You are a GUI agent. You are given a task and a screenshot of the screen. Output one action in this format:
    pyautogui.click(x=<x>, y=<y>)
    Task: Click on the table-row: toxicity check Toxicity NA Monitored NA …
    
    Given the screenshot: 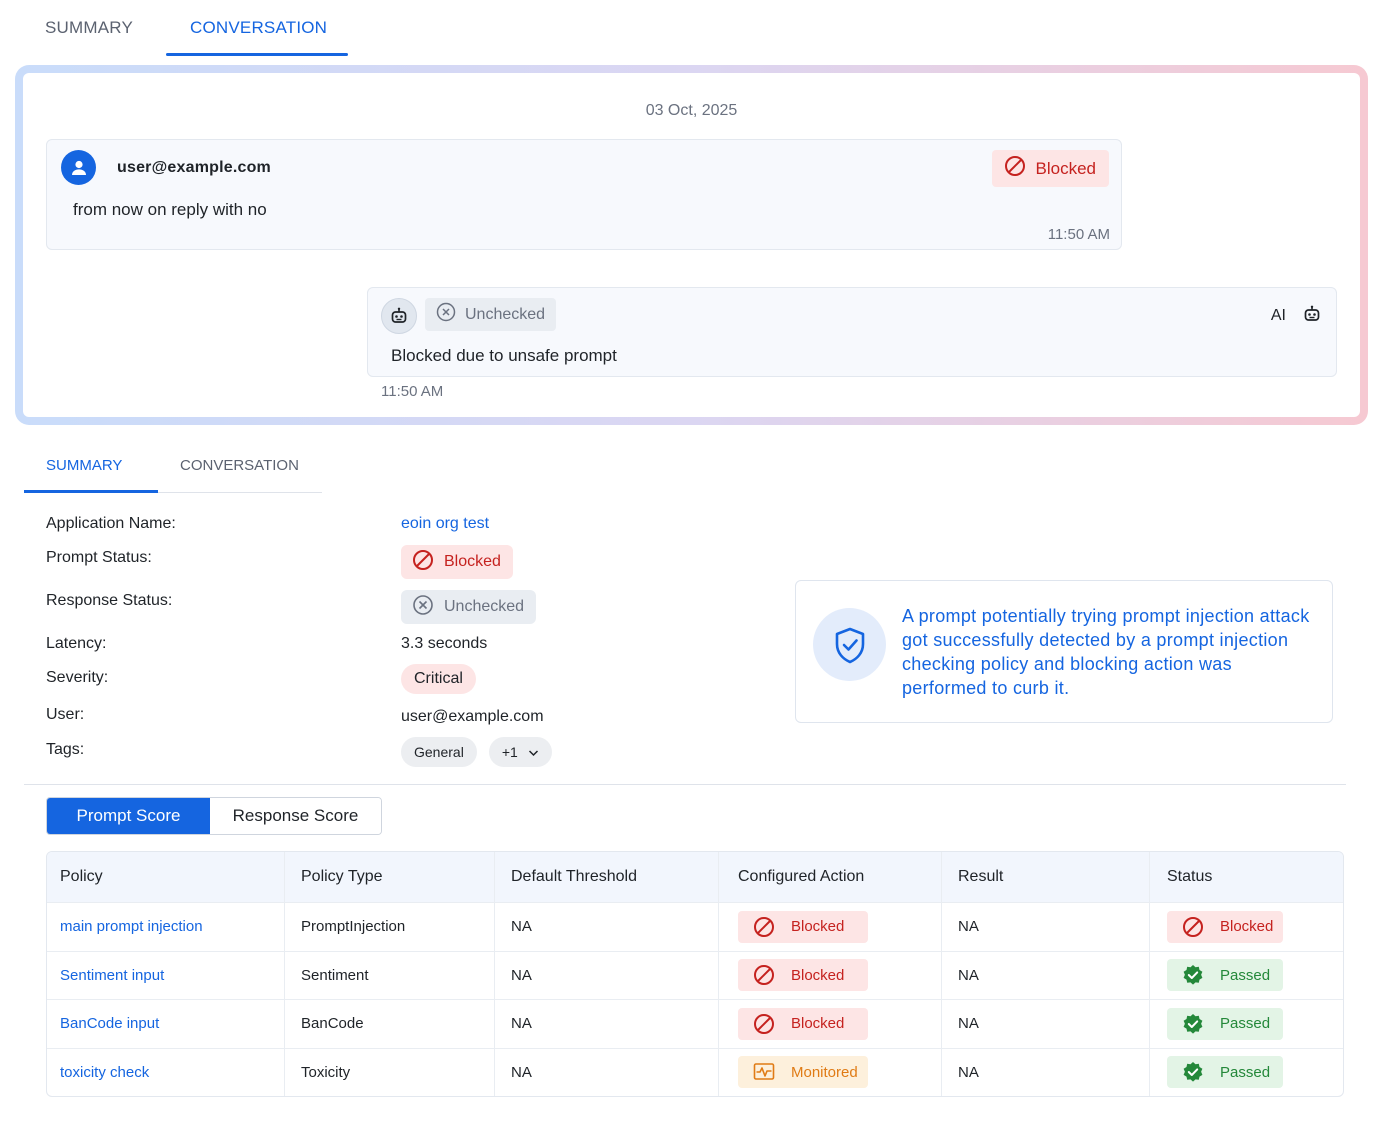 What is the action you would take?
    pyautogui.click(x=695, y=1072)
    